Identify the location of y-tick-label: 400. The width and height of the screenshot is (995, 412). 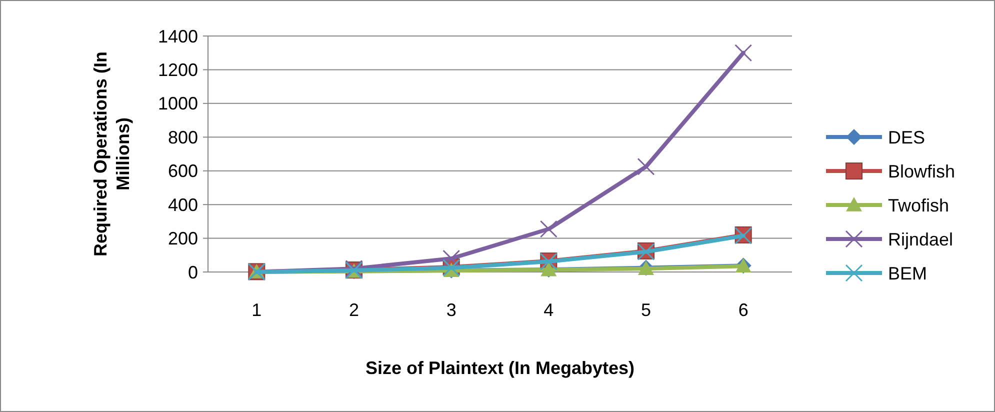
(183, 204).